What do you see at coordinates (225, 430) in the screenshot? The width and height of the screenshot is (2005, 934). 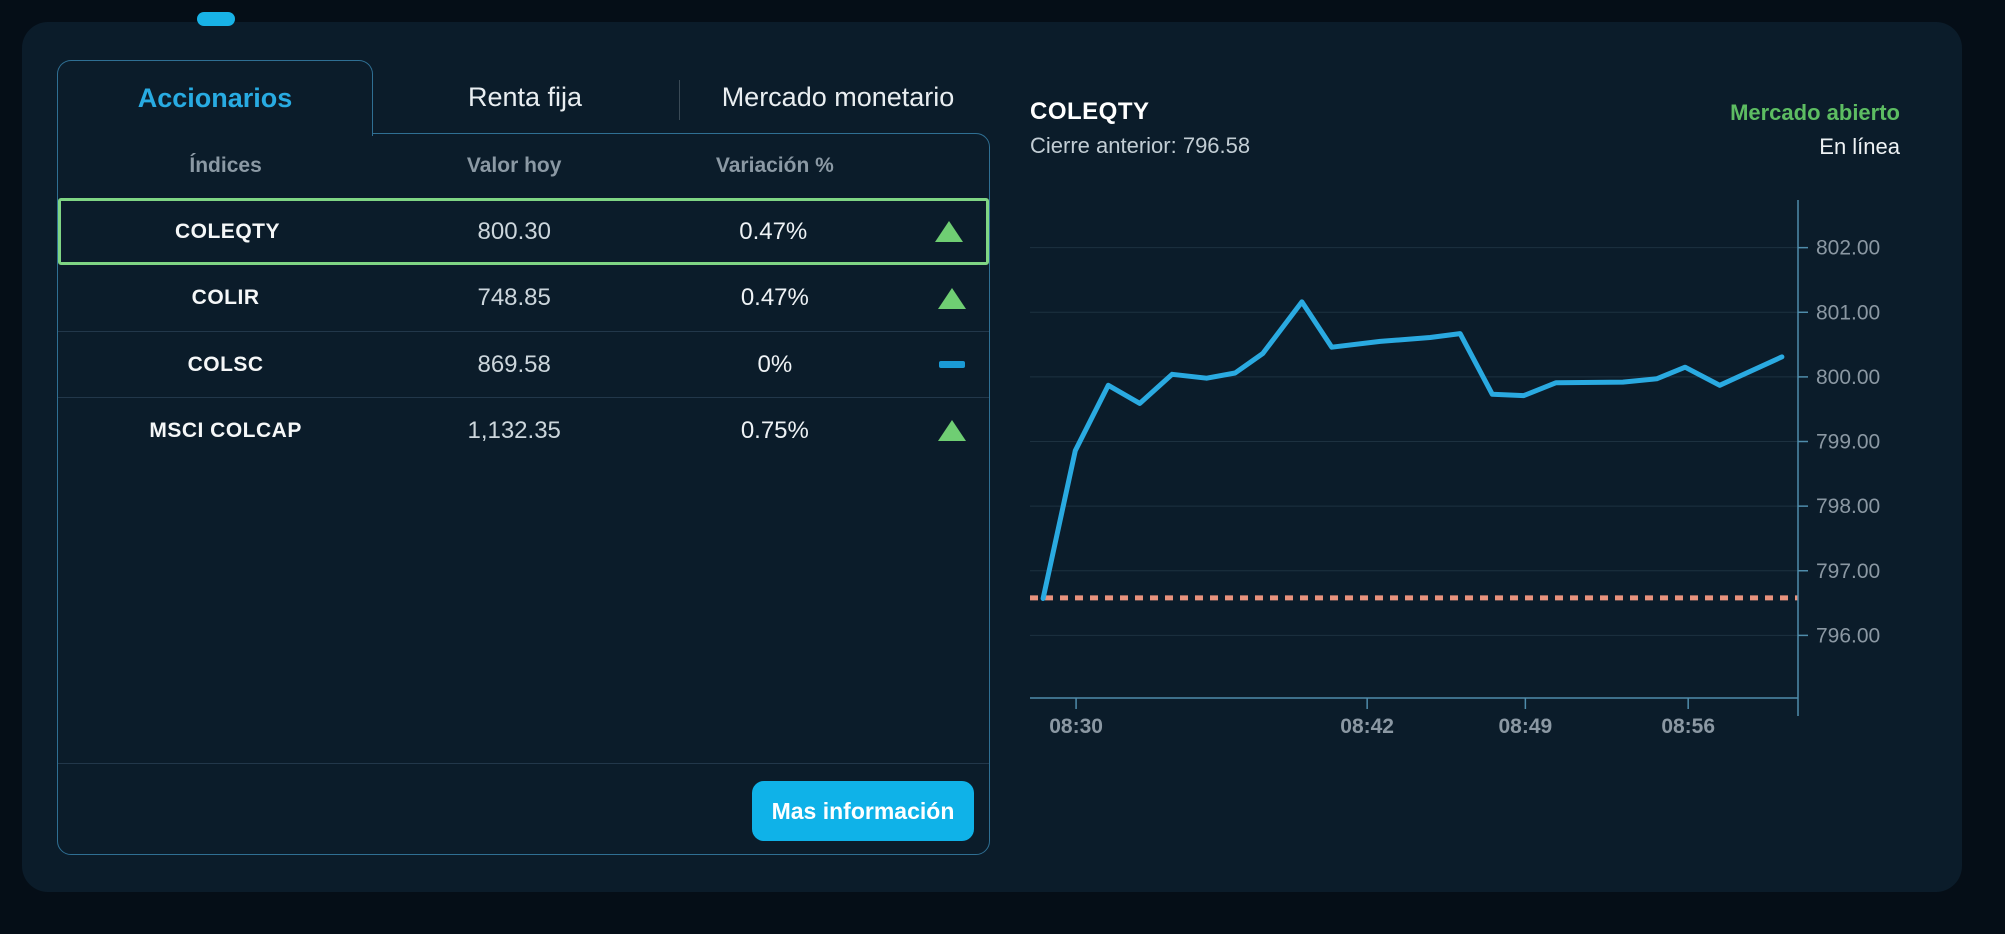 I see `index-name: MSCI COLCAP` at bounding box center [225, 430].